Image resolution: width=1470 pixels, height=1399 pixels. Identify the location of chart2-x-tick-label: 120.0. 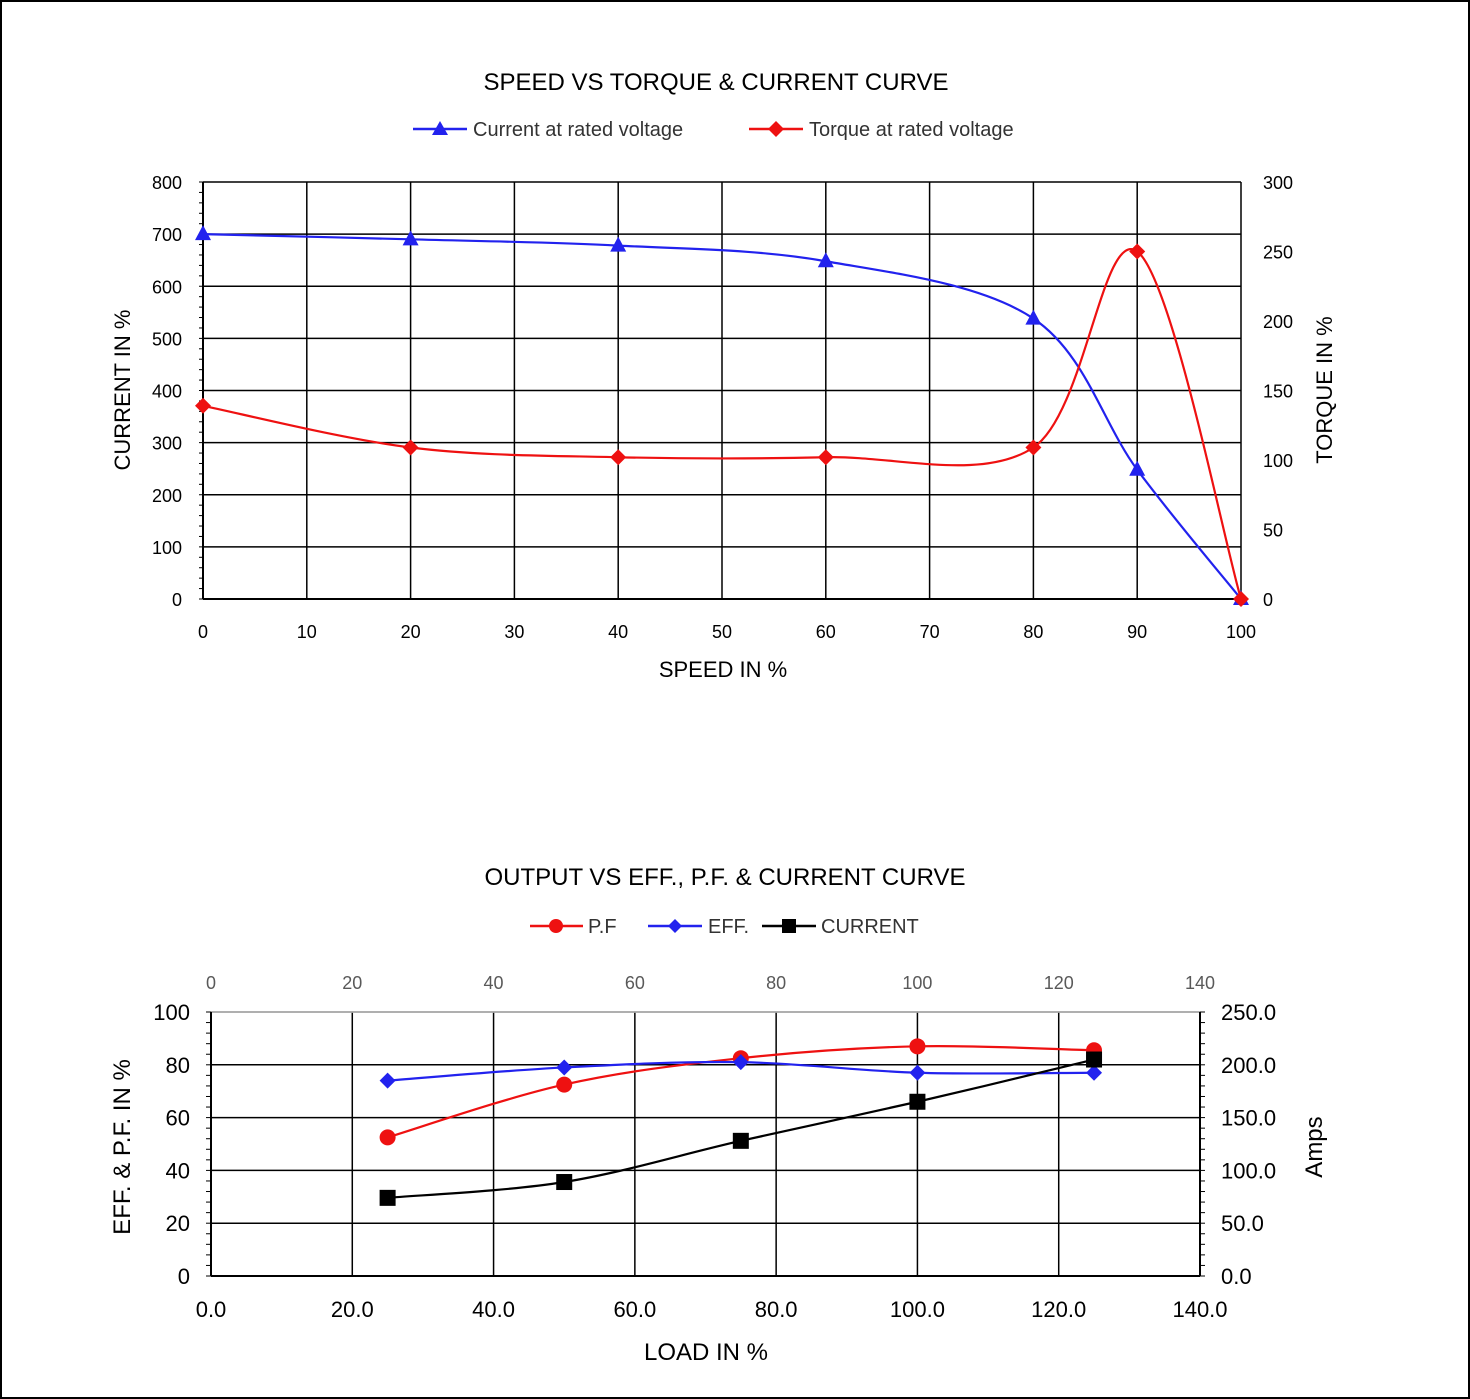
(1058, 1309).